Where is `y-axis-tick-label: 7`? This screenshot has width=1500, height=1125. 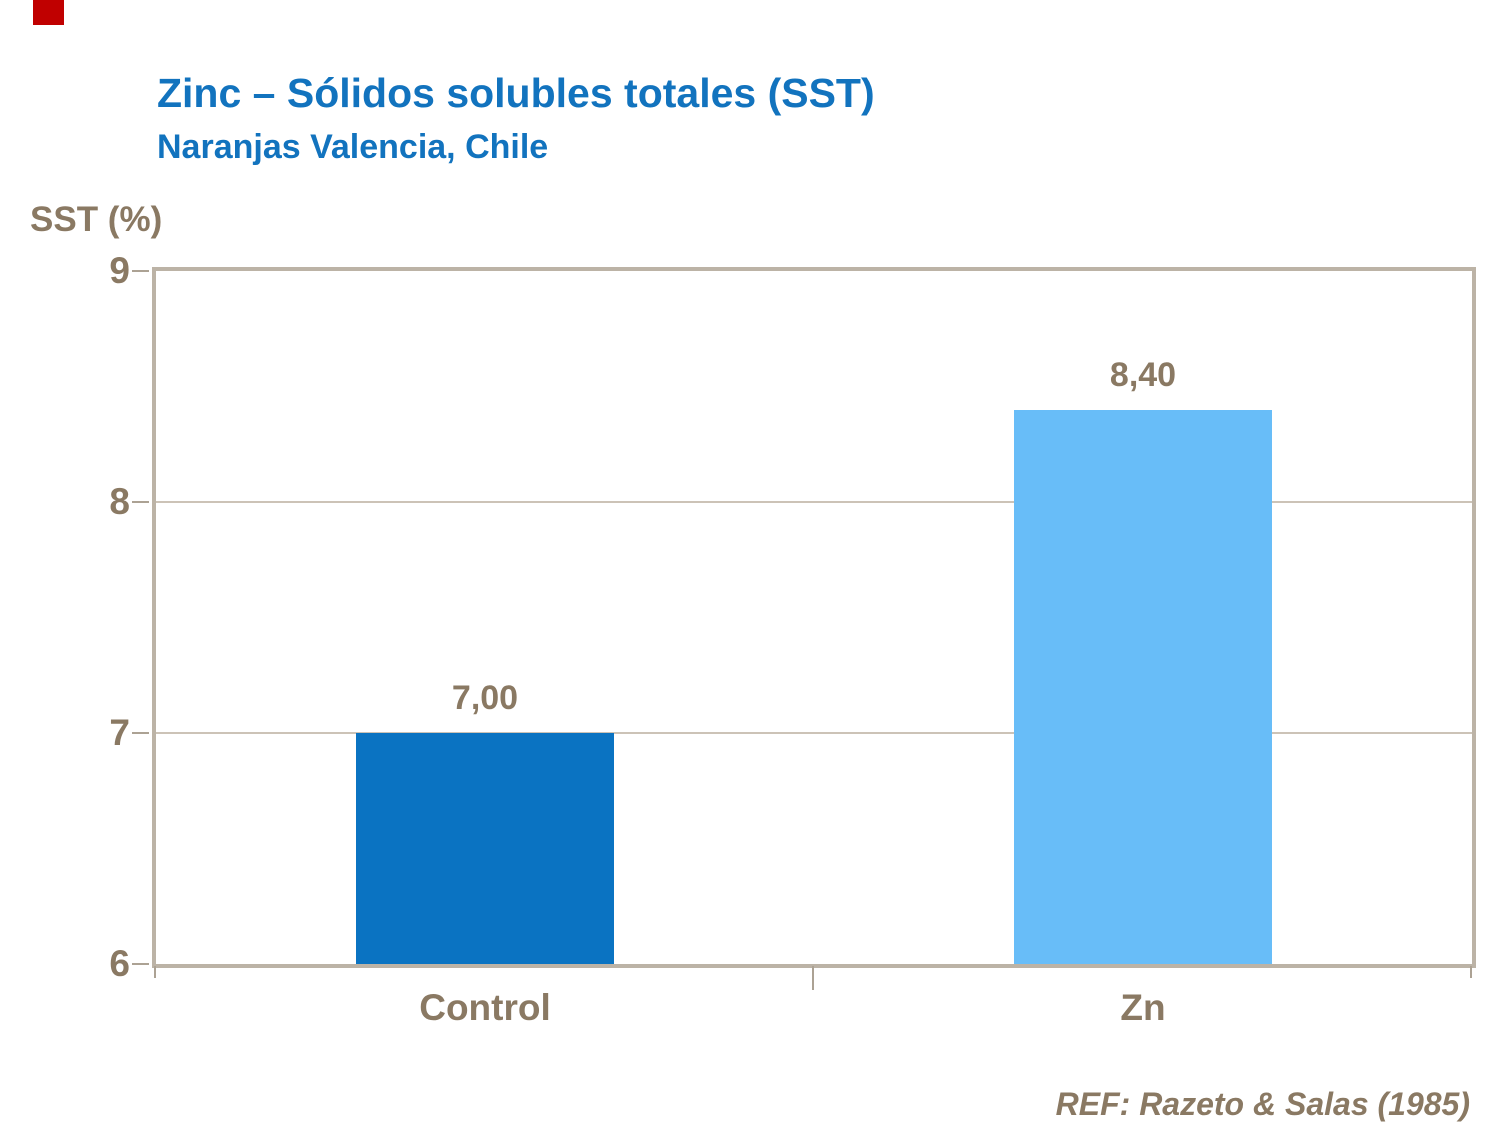 y-axis-tick-label: 7 is located at coordinates (119, 732).